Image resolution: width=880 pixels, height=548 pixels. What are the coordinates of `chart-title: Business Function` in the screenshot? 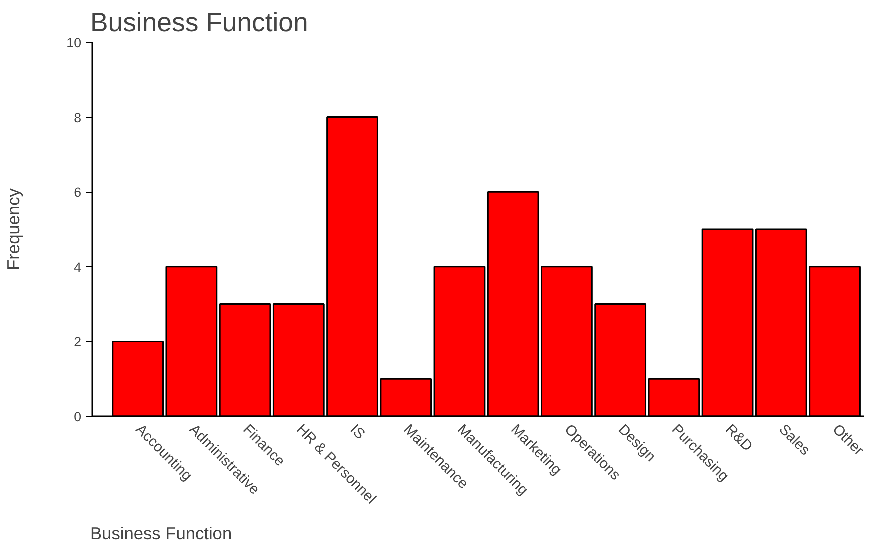 It's located at (199, 23).